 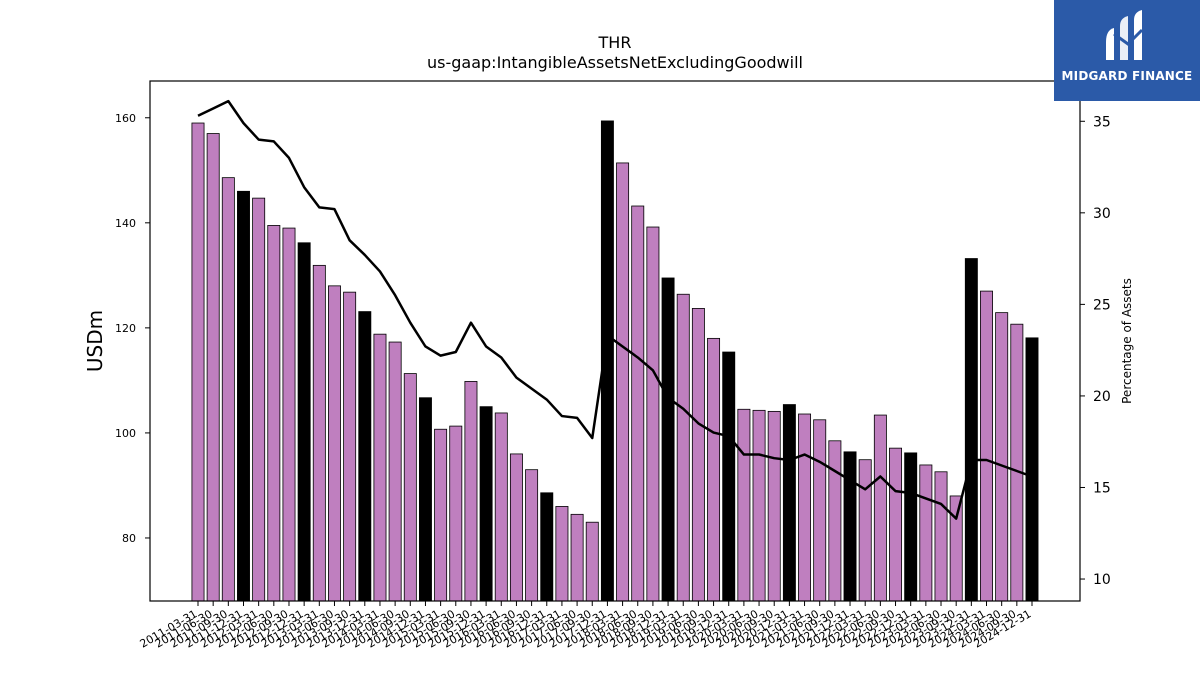 I want to click on y-tick-label: 80, so click(x=129, y=538).